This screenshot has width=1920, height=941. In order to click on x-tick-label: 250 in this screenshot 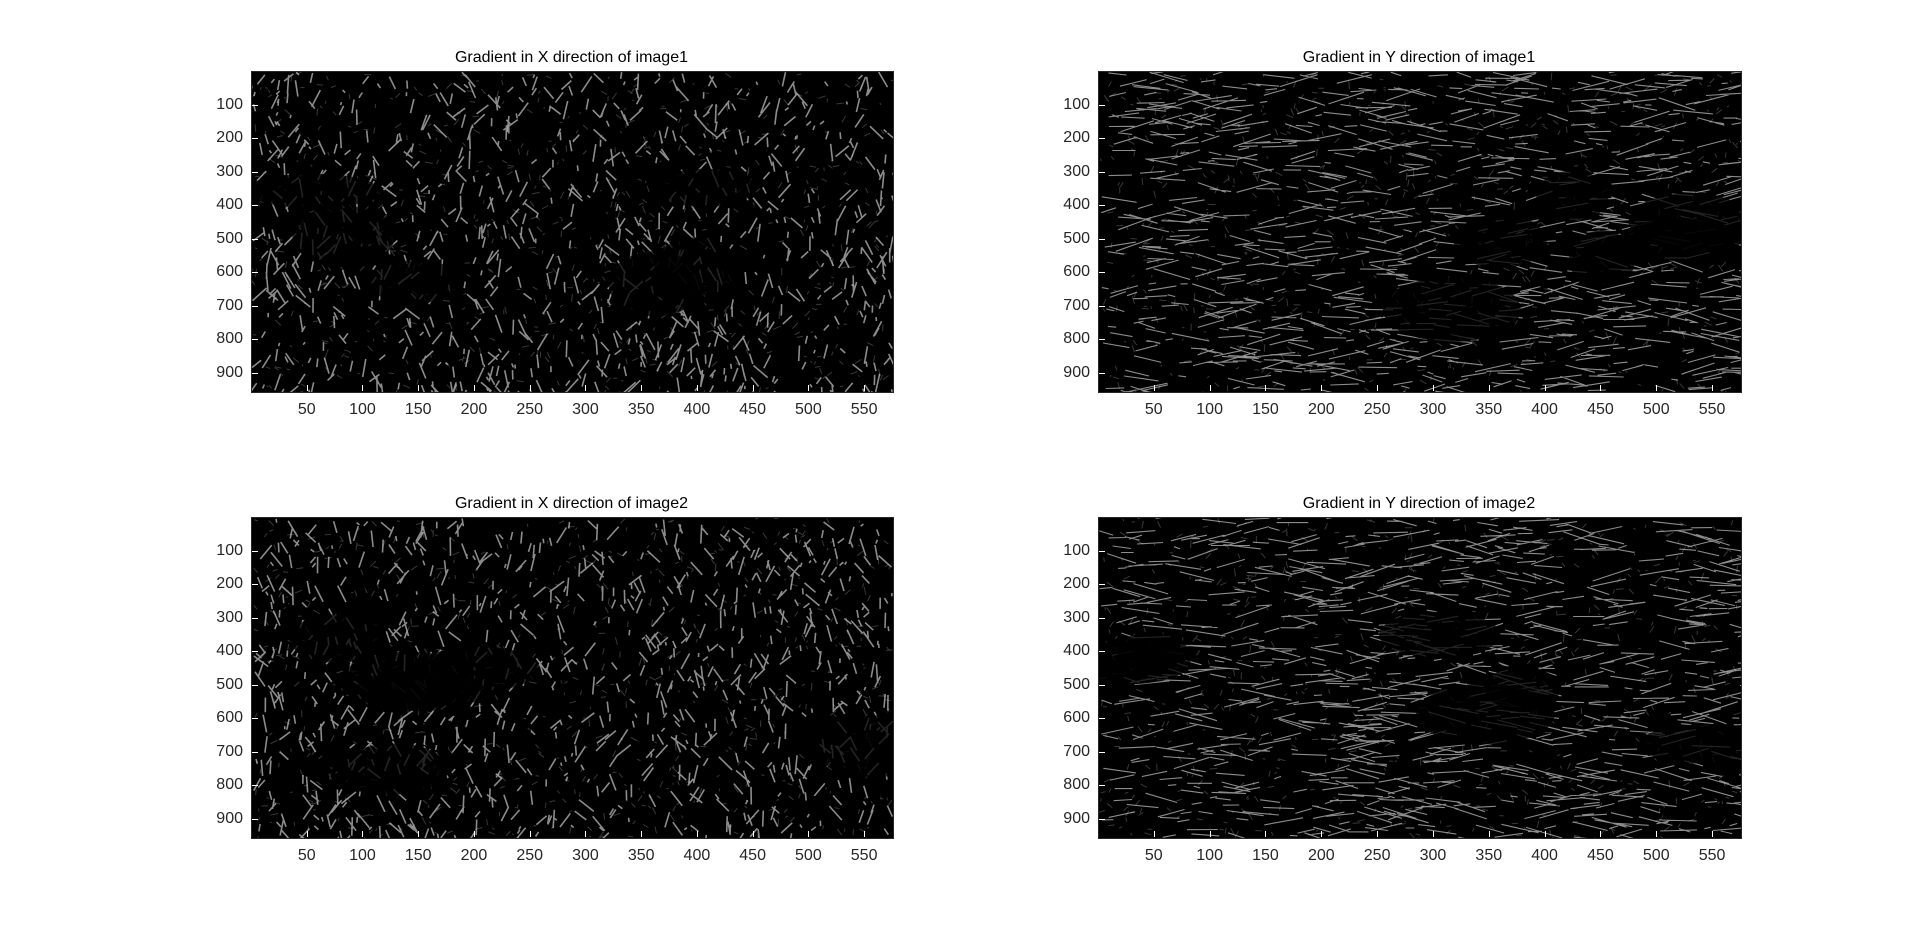, I will do `click(1377, 855)`.